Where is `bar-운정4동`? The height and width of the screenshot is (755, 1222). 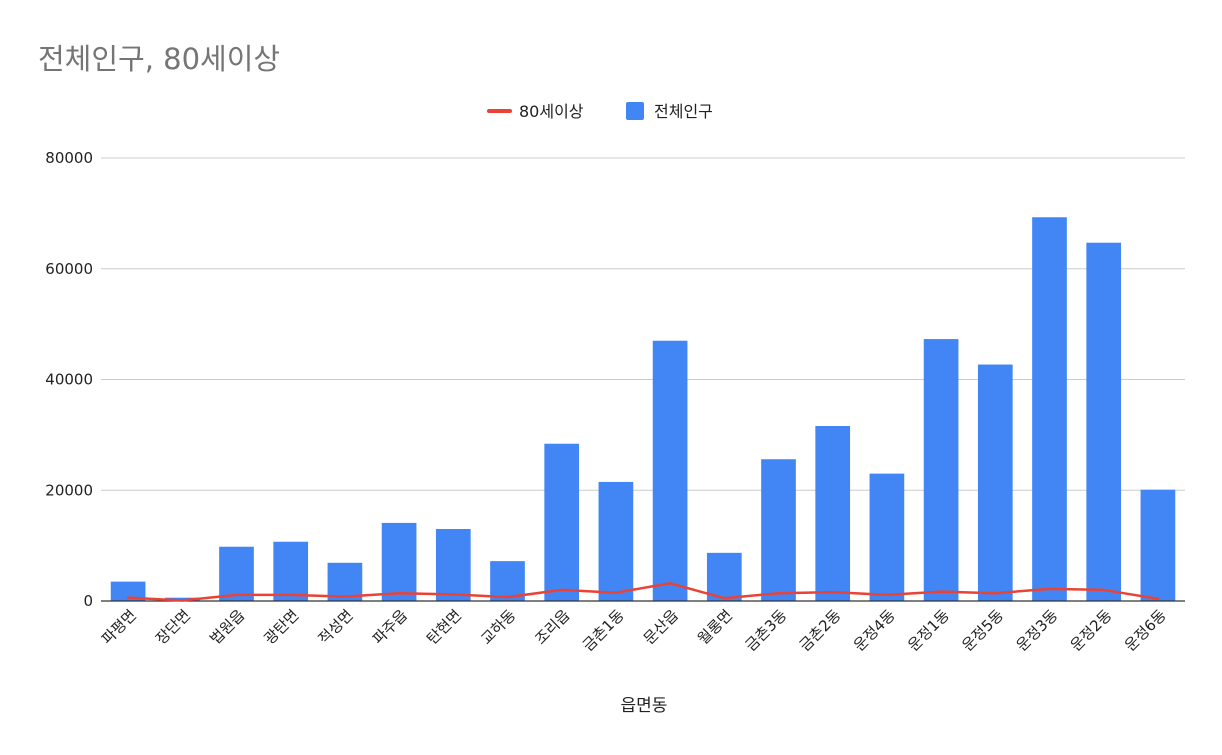 bar-운정4동 is located at coordinates (887, 537).